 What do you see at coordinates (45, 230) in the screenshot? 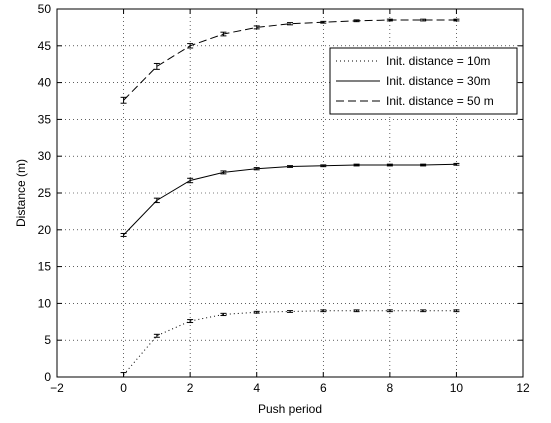
I see `y-tick-label: 20` at bounding box center [45, 230].